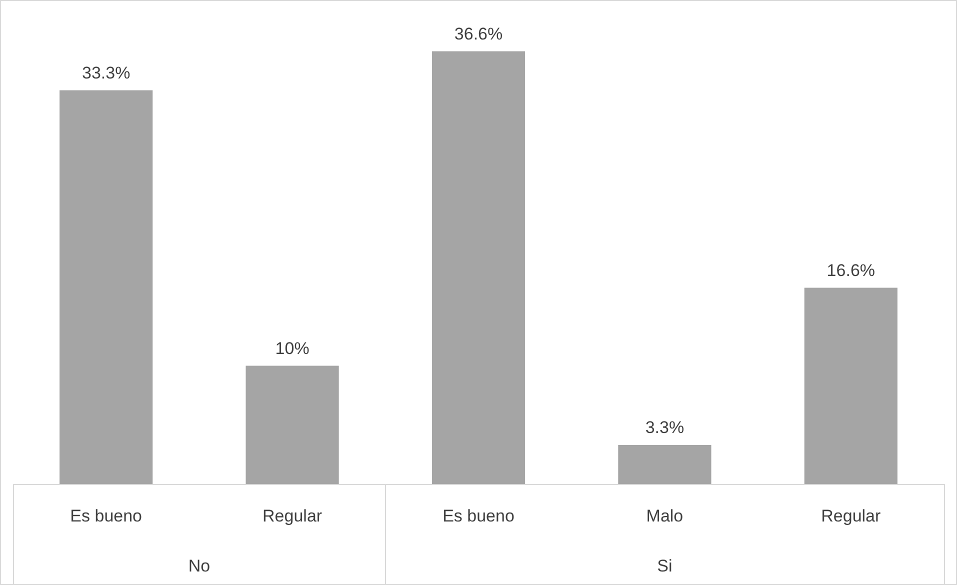 This screenshot has height=585, width=957. What do you see at coordinates (665, 516) in the screenshot?
I see `x-tick-label: Malo` at bounding box center [665, 516].